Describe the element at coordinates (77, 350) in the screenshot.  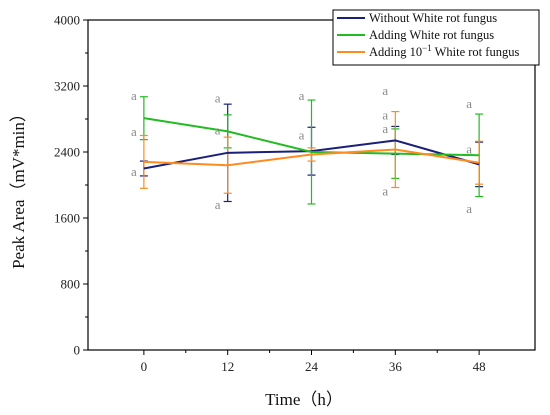
I see `y-tick-label: 0` at that location.